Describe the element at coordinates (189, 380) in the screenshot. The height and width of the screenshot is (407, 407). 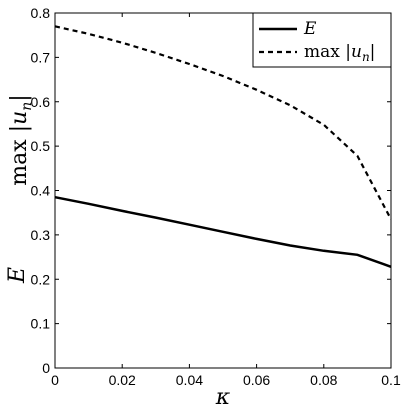
I see `x-tick-label: 0.04` at that location.